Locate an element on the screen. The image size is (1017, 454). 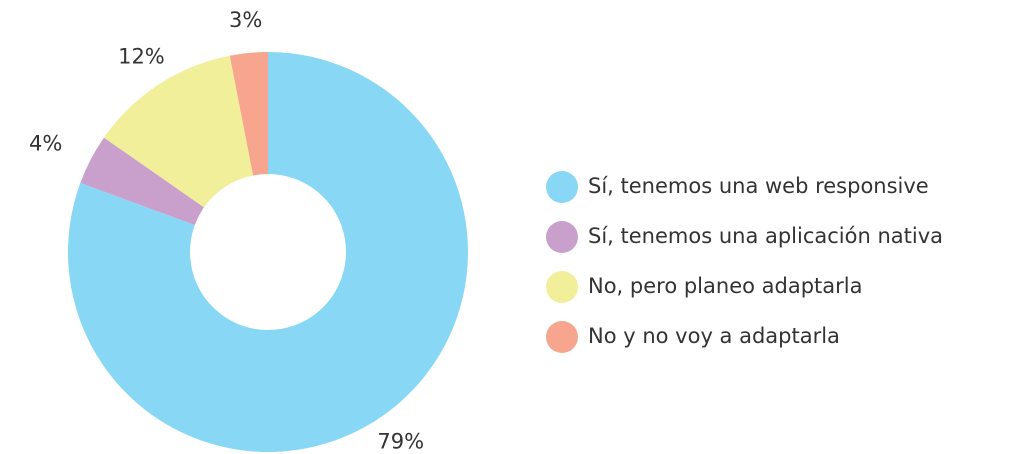
legend-label: Sí, tenemos una aplicación nativa is located at coordinates (765, 236).